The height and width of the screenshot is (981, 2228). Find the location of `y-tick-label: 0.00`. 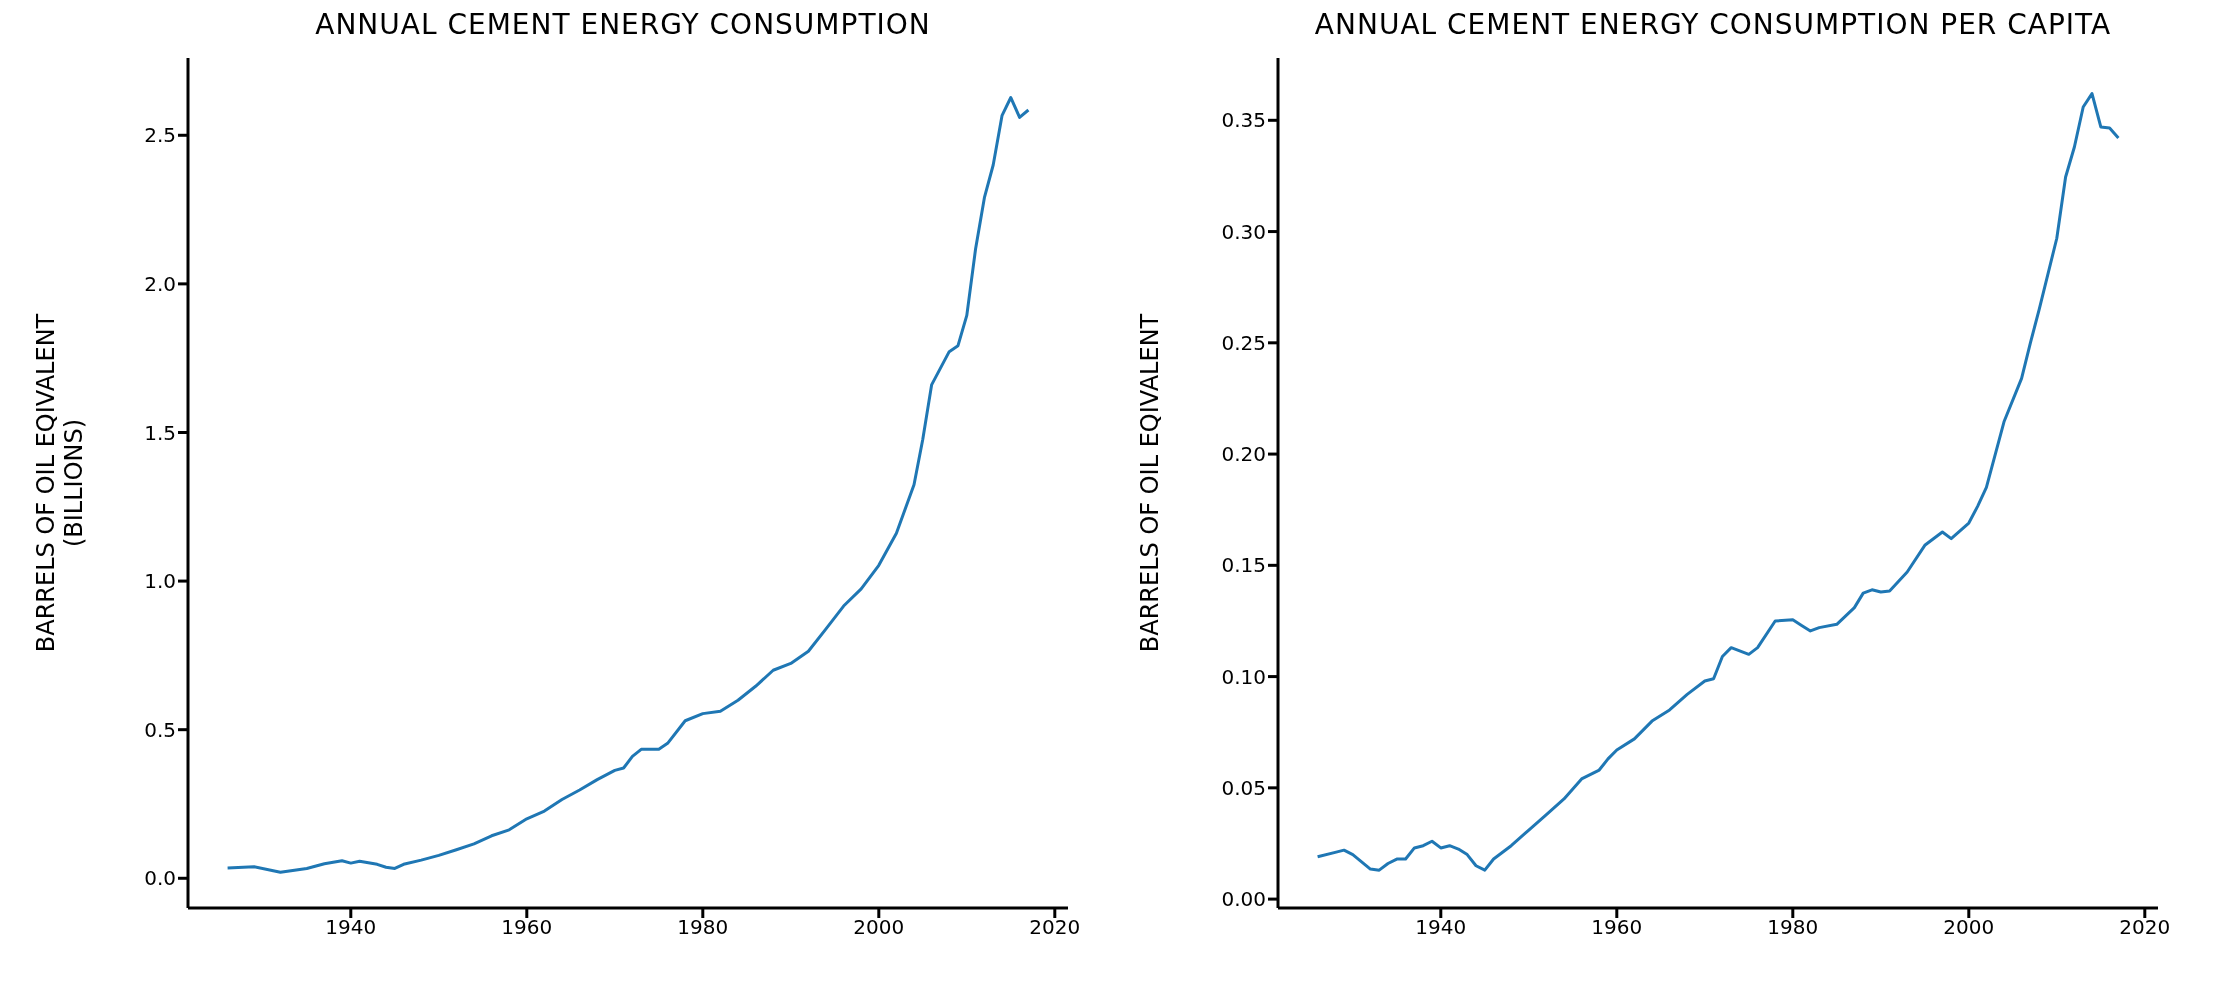

y-tick-label: 0.00 is located at coordinates (1243, 899).